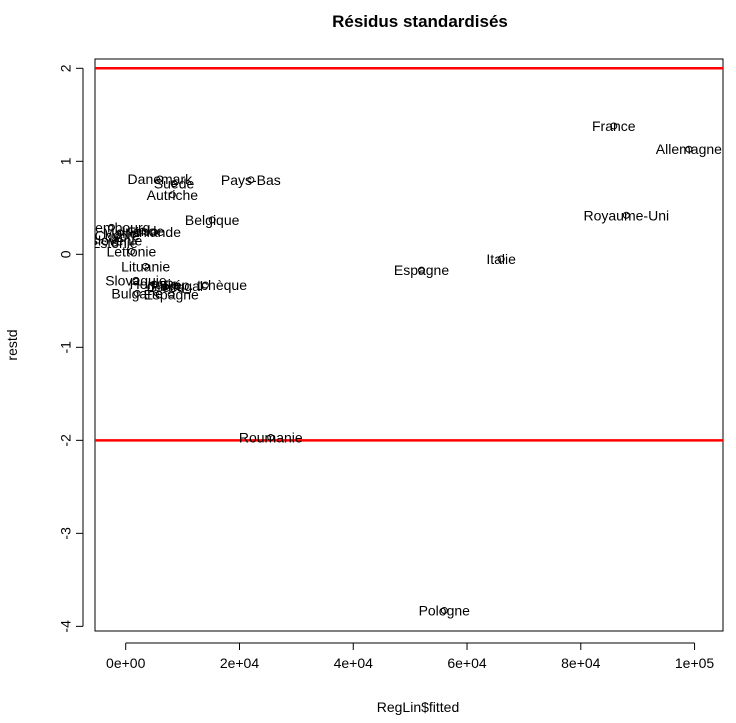 The image size is (736, 723). I want to click on point-label: Finlande, so click(154, 232).